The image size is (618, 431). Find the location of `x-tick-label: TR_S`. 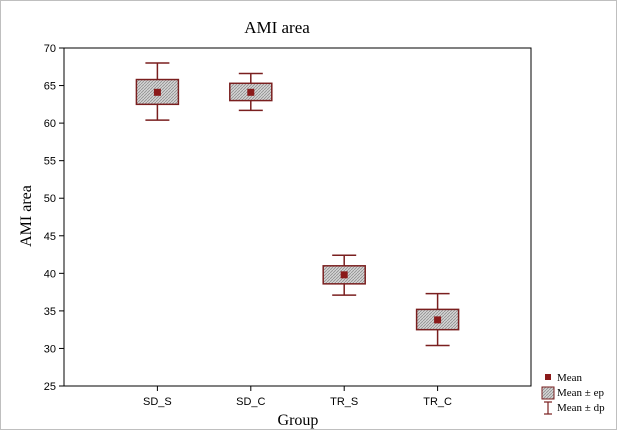

x-tick-label: TR_S is located at coordinates (344, 402).